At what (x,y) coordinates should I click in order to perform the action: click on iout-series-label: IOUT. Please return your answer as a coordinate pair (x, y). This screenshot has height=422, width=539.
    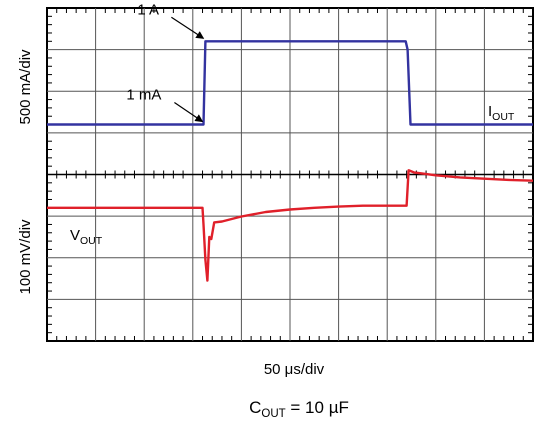
    Looking at the image, I should click on (501, 113).